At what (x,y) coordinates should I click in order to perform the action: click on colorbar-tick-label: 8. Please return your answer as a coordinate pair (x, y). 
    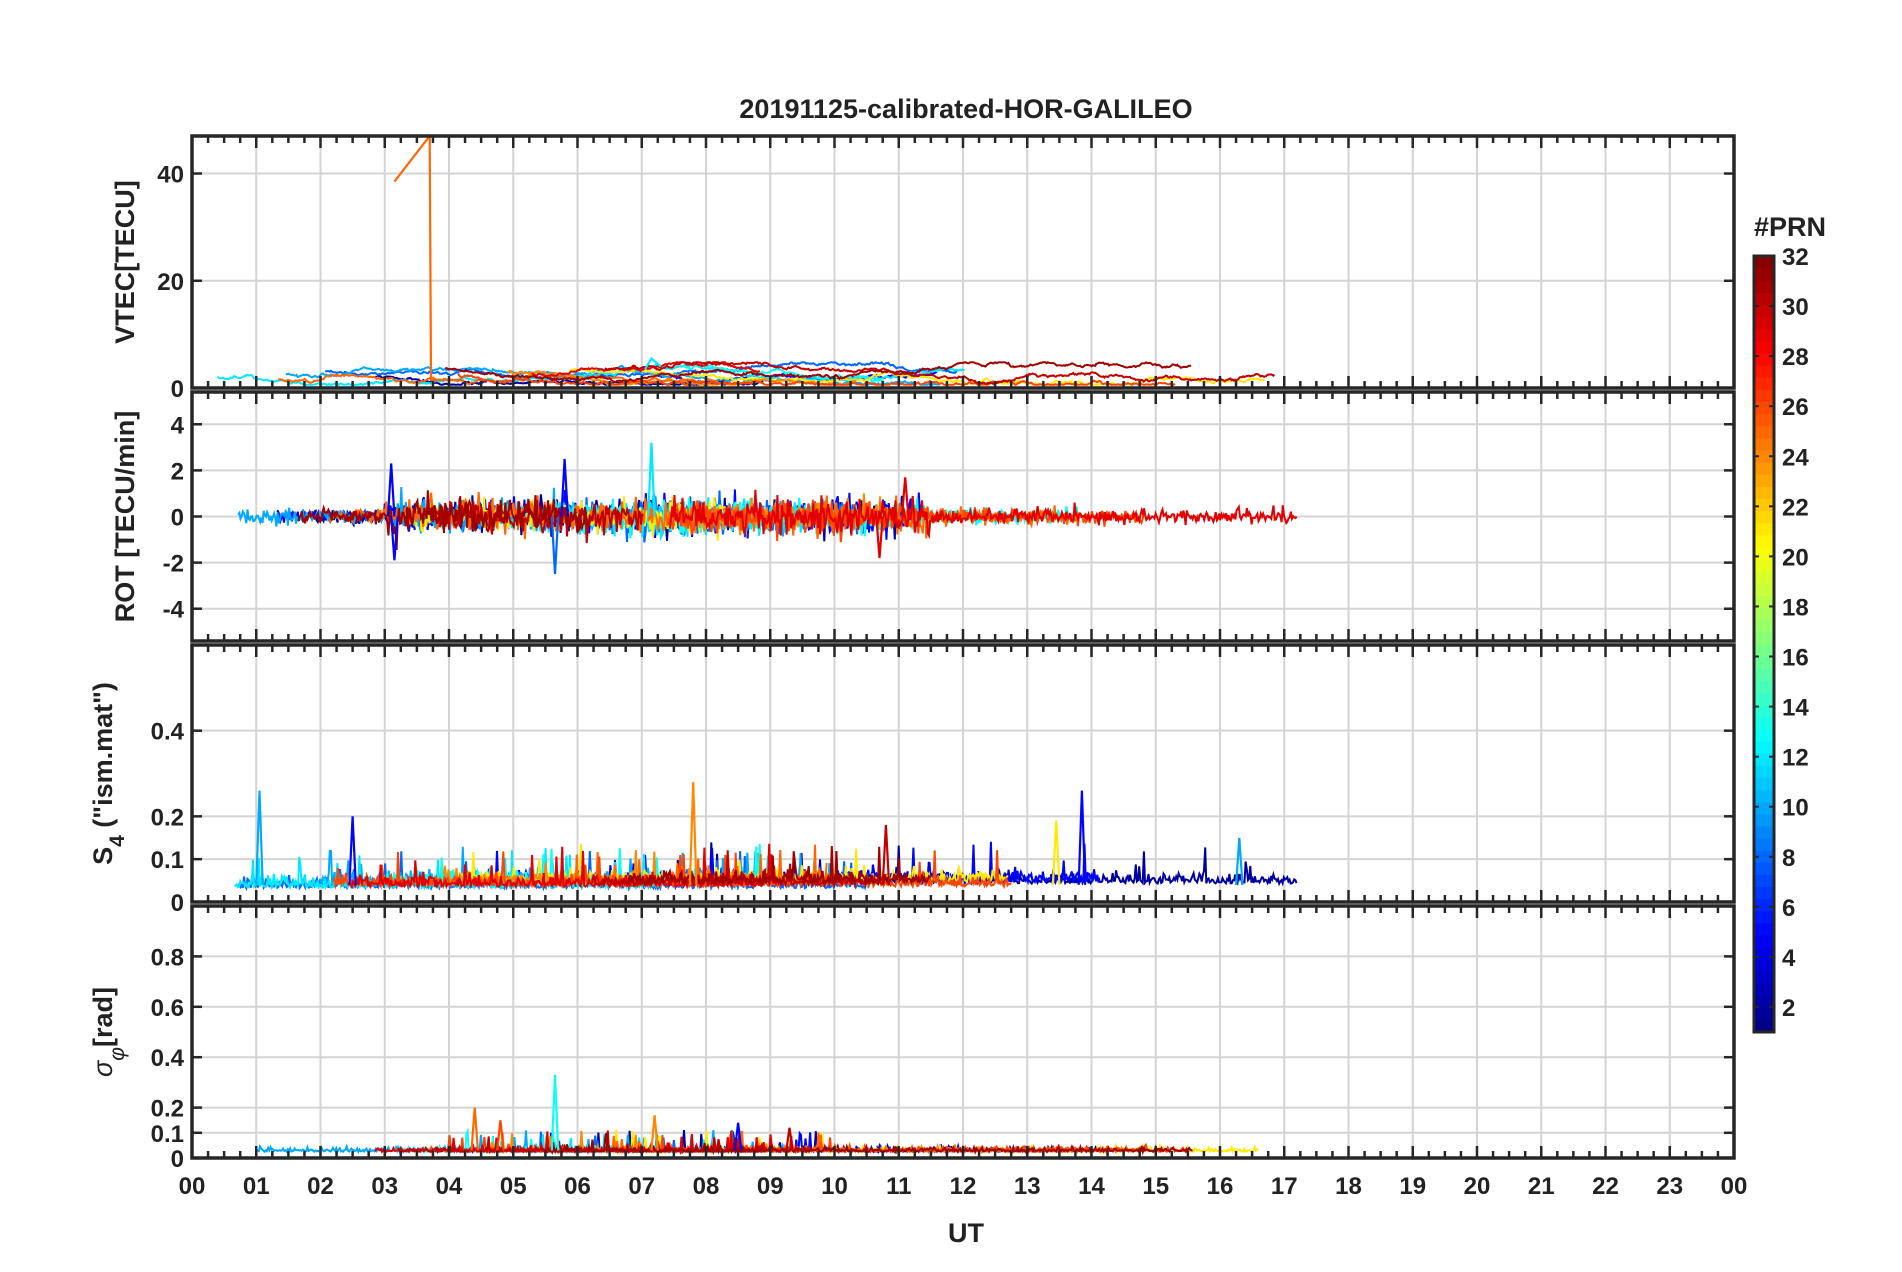
    Looking at the image, I should click on (1788, 858).